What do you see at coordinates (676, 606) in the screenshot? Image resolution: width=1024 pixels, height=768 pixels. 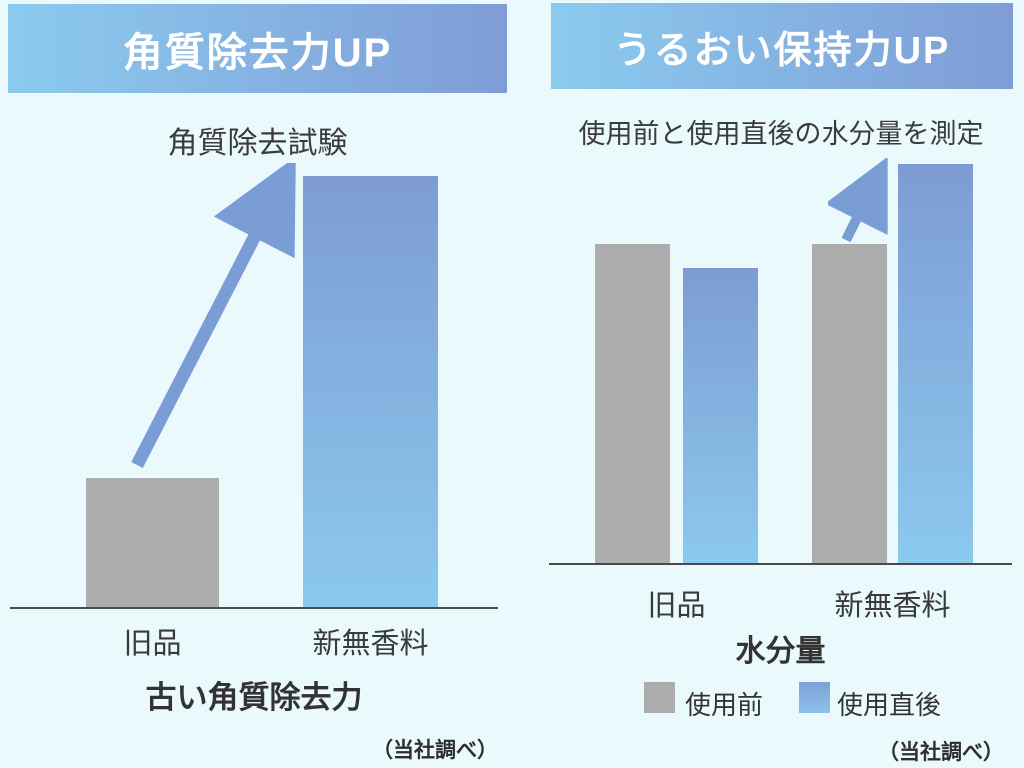 I see `right-category-old: 旧品` at bounding box center [676, 606].